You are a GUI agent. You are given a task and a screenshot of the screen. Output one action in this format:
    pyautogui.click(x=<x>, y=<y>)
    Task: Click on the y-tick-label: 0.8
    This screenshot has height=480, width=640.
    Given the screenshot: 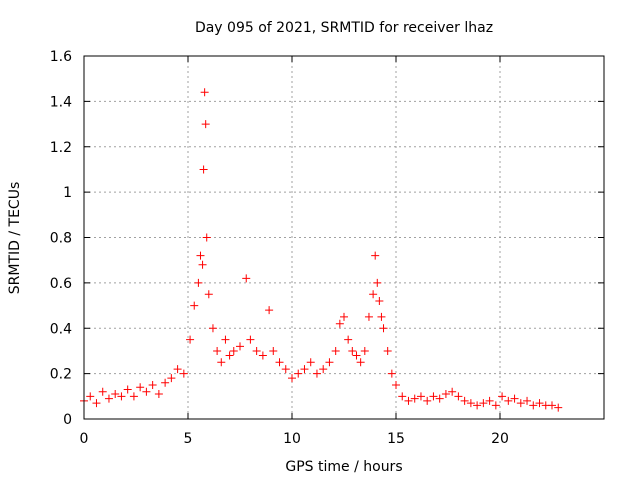 What is the action you would take?
    pyautogui.click(x=61, y=239)
    